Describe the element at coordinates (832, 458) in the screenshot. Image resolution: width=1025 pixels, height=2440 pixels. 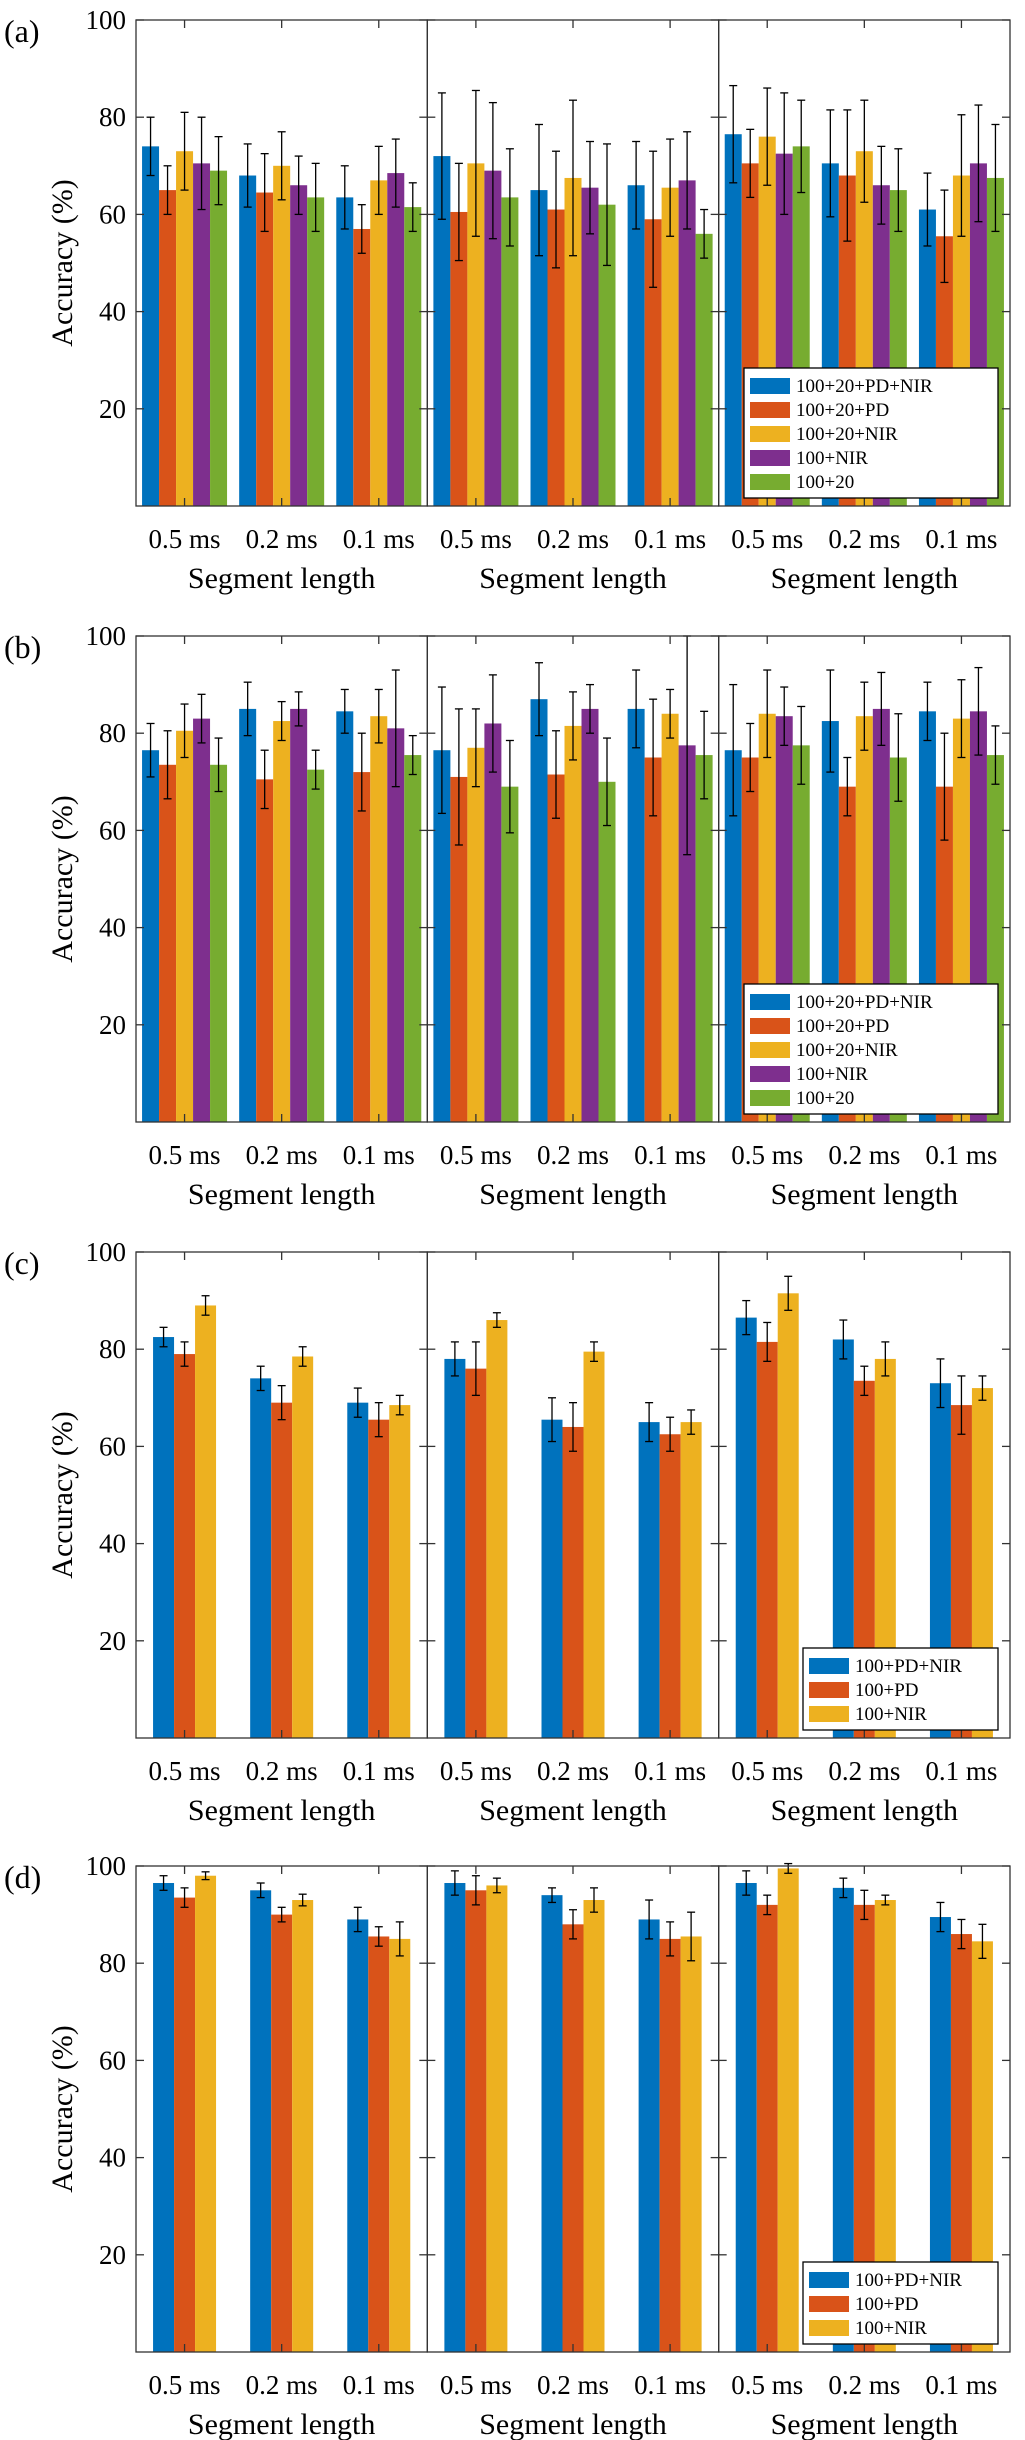
I see `legend-entry: 100+NIR` at that location.